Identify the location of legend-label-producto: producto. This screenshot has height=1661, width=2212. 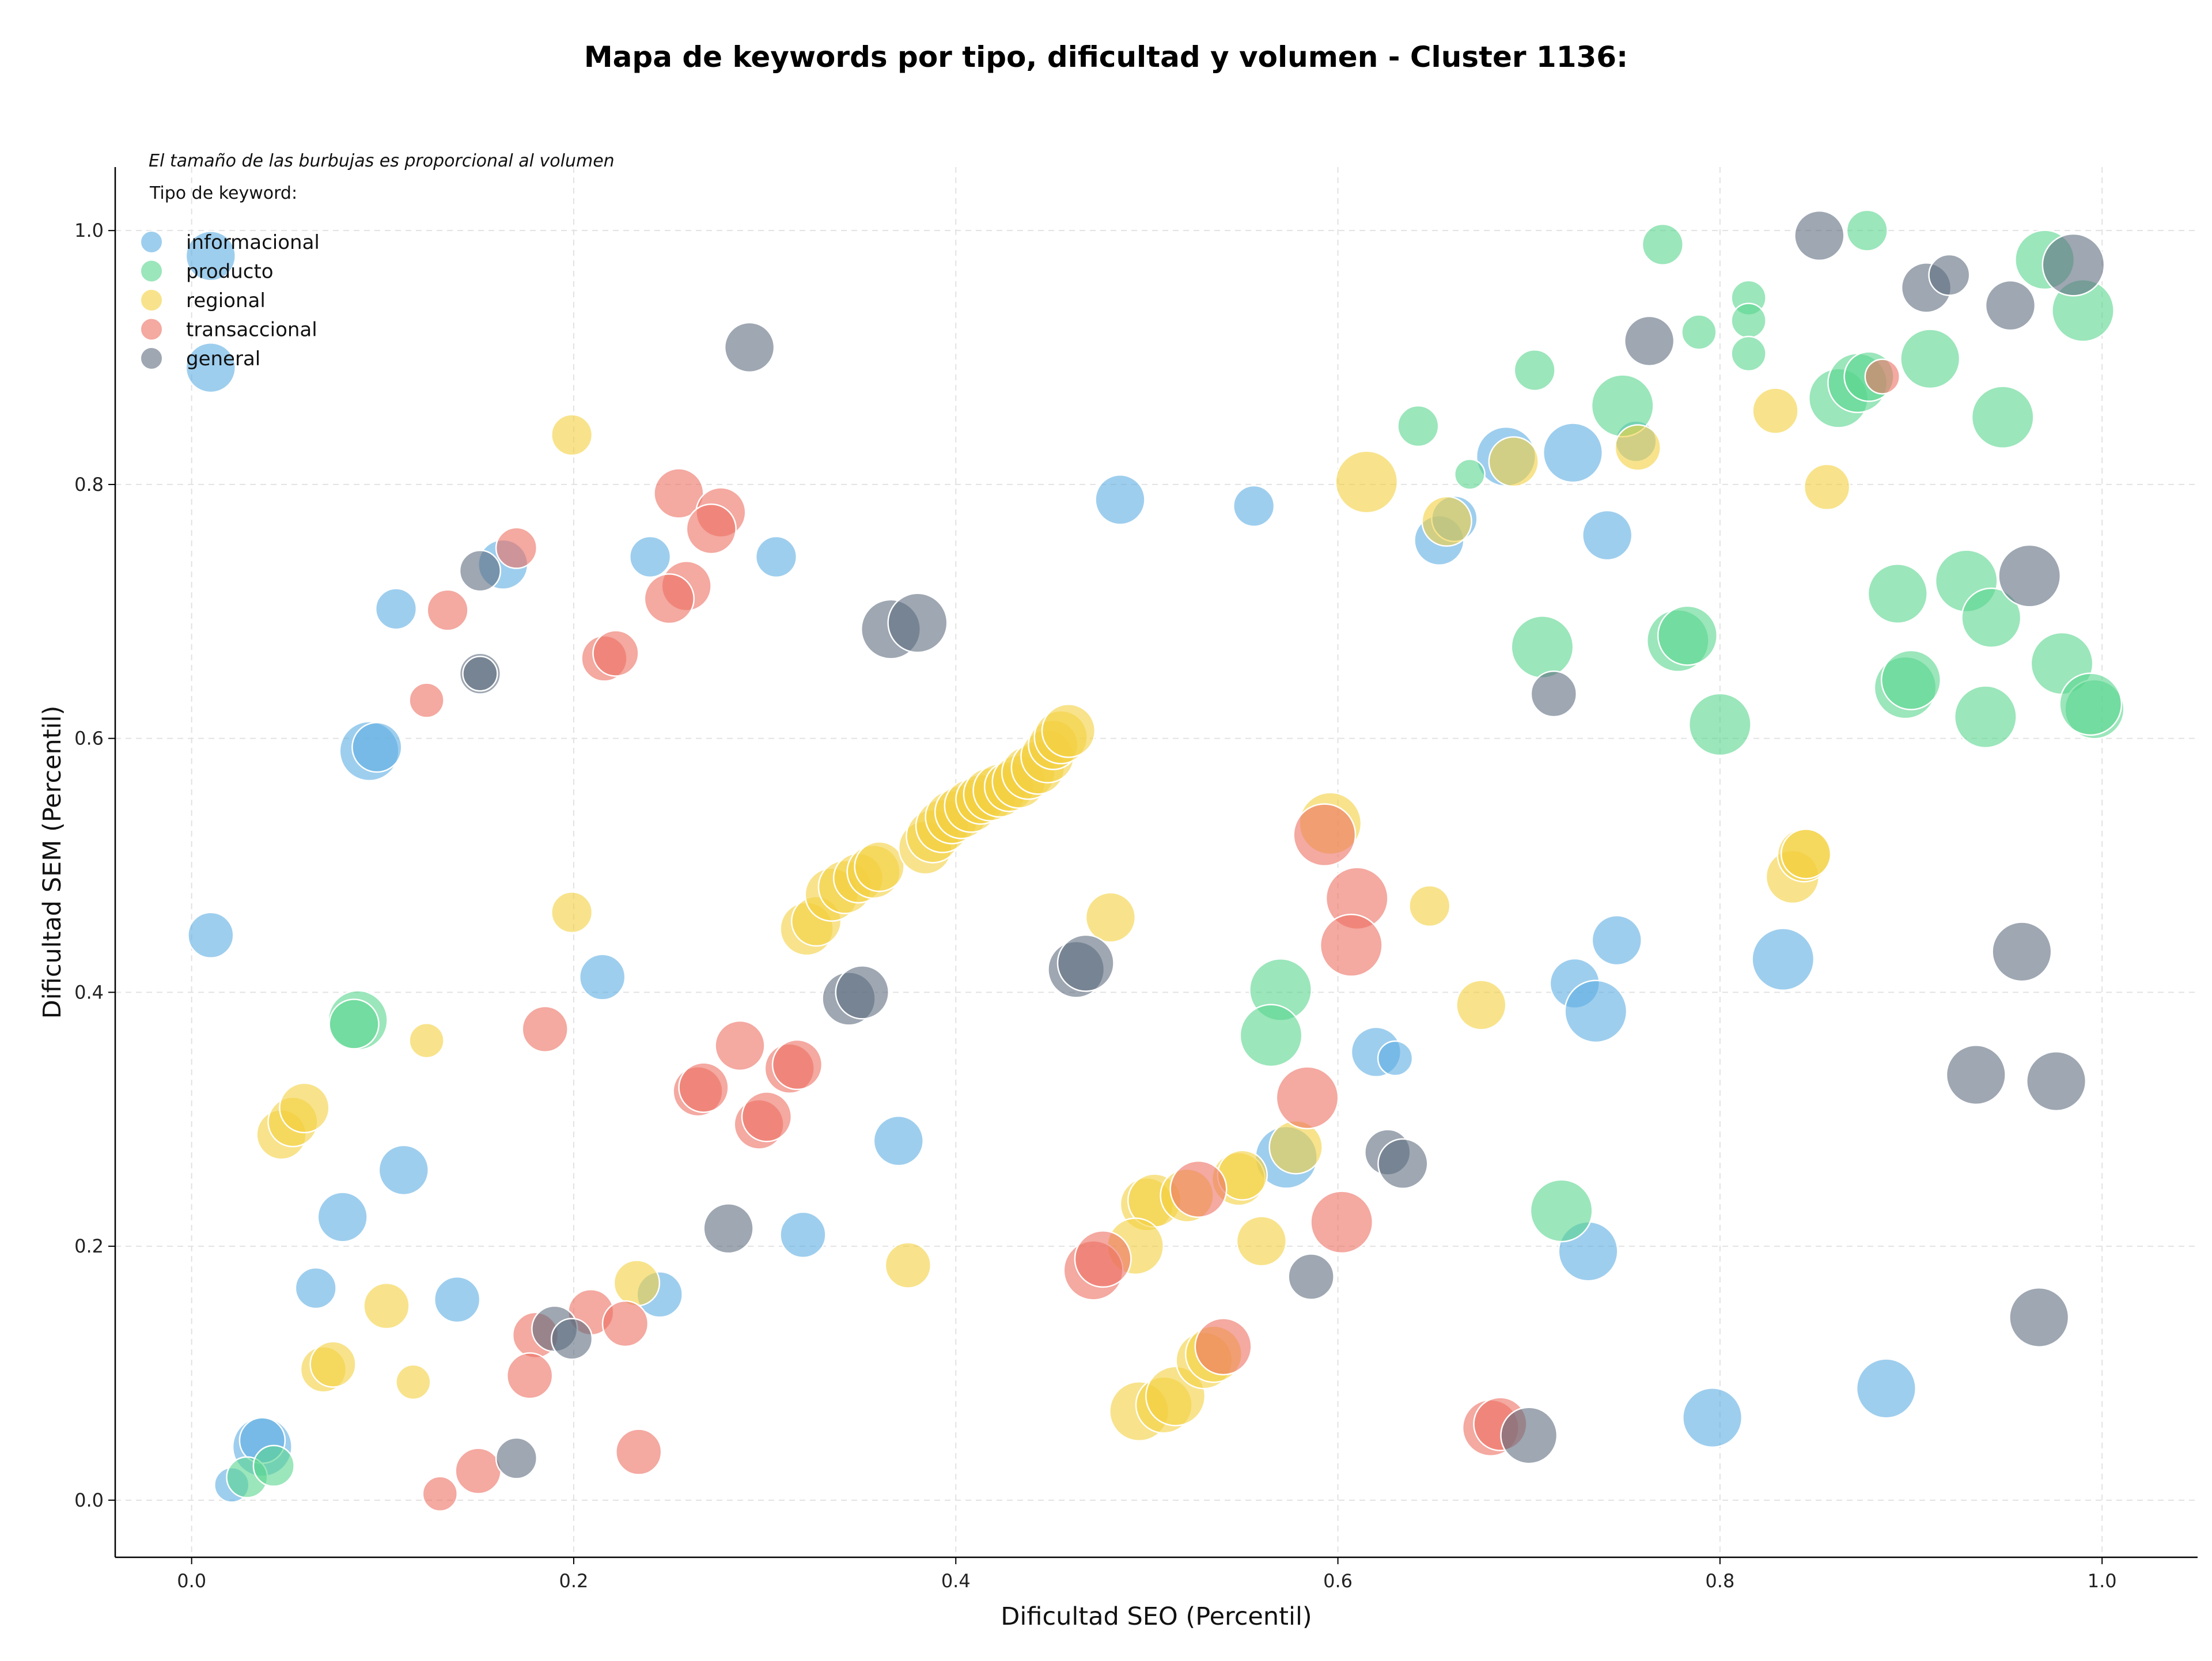
(230, 271).